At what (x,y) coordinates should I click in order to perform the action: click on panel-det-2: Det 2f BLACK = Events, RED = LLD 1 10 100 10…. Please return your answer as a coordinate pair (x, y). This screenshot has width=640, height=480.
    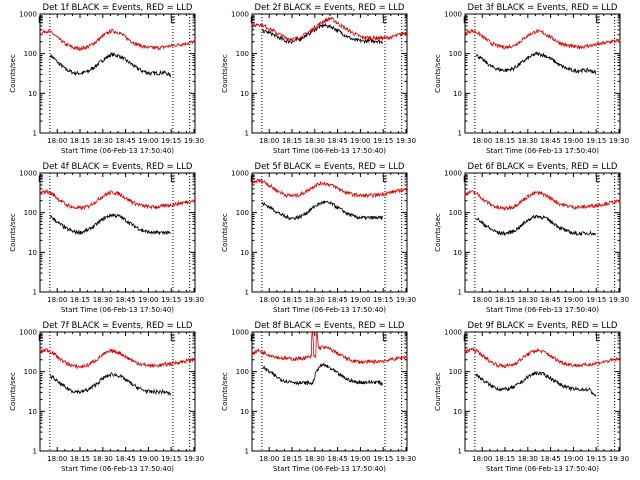
    Looking at the image, I should click on (318, 79).